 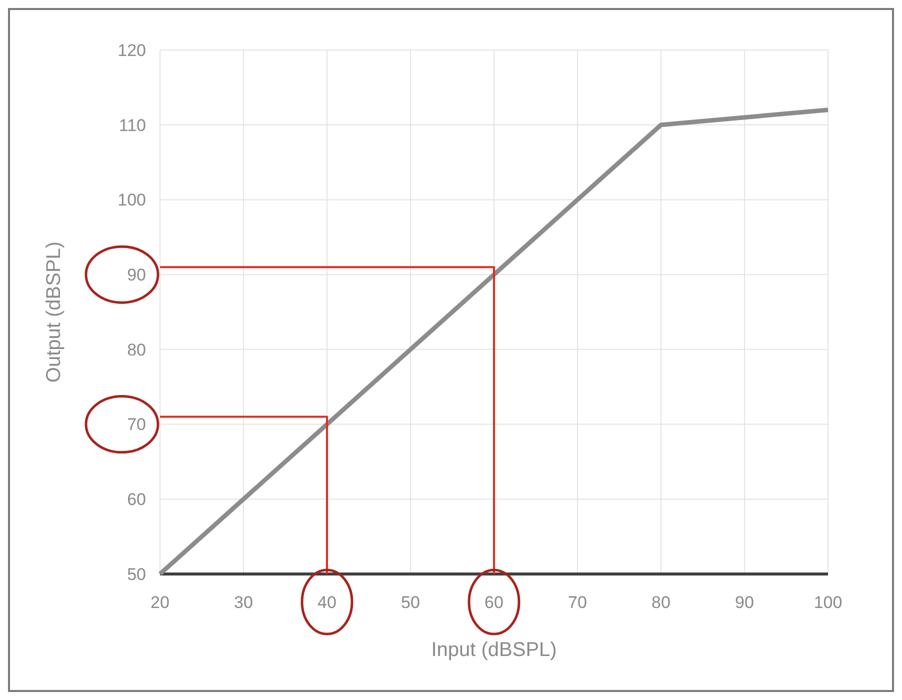 I want to click on x-tick-label: 90, so click(x=744, y=602).